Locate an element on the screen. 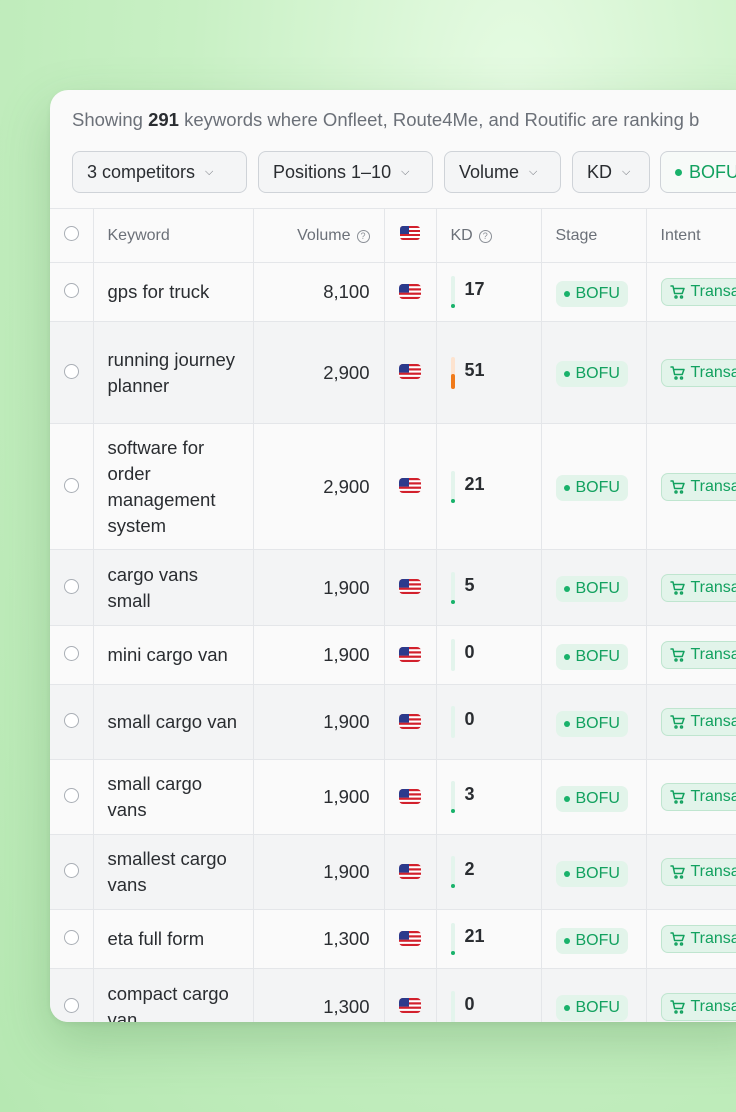  table-row: mini cargo van 1,900 0 BOFU Transa is located at coordinates (393, 655).